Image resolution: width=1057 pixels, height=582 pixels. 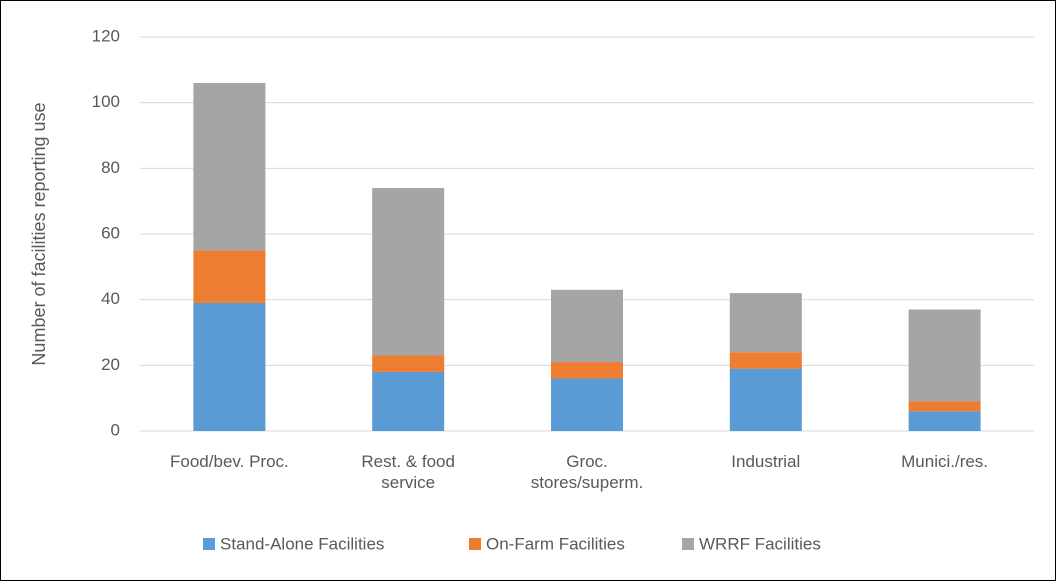 What do you see at coordinates (110, 298) in the screenshot?
I see `y-tick-label: 40` at bounding box center [110, 298].